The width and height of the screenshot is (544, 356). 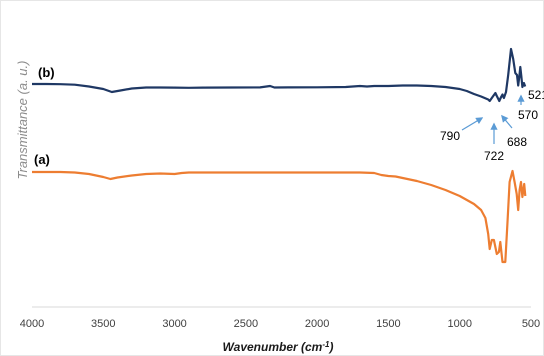 I want to click on peak-label-688: 688, so click(x=517, y=142).